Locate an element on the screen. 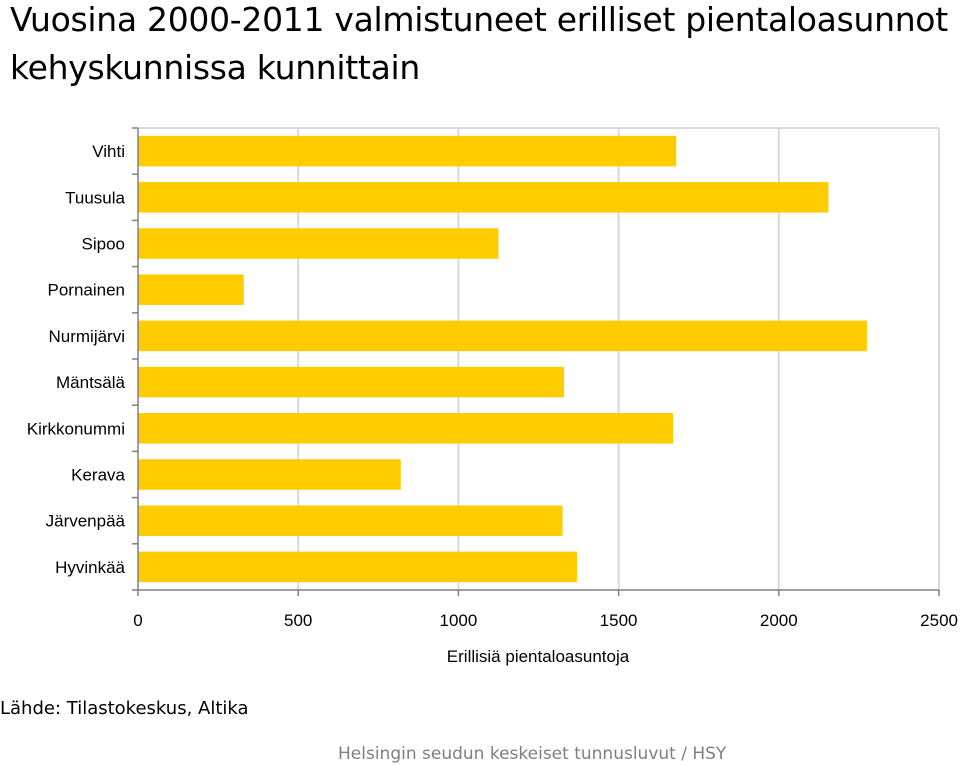 The height and width of the screenshot is (765, 960). category-label: Sipoo is located at coordinates (103, 244).